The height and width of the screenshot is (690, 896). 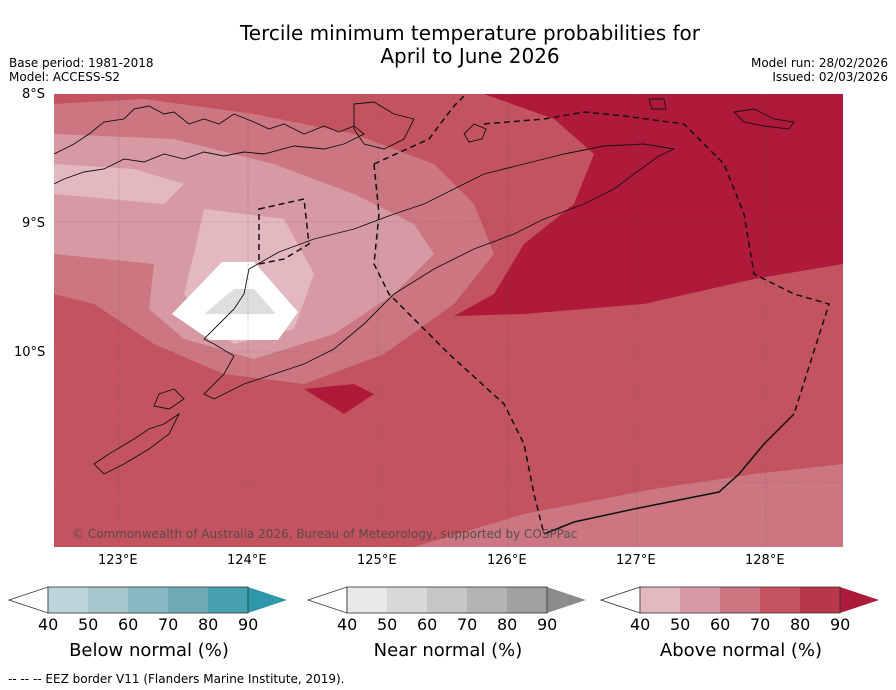 I want to click on lon-label-127e: 127°E, so click(x=636, y=560).